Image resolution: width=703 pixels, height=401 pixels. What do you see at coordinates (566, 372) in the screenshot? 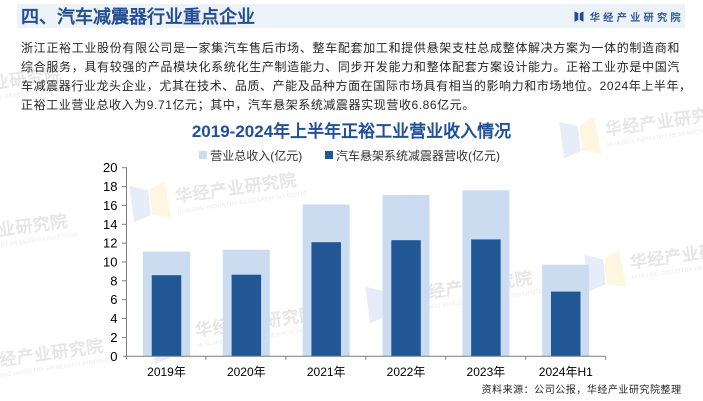
I see `svg-text: 2024年H1` at bounding box center [566, 372].